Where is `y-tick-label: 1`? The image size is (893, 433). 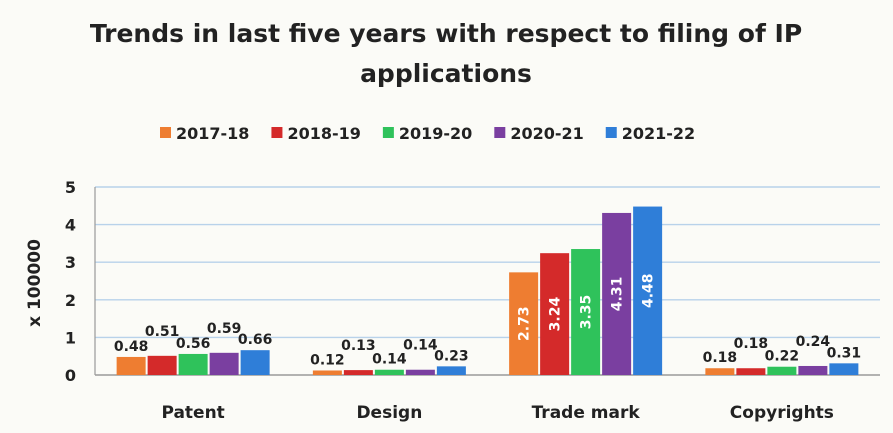 y-tick-label: 1 is located at coordinates (70, 337).